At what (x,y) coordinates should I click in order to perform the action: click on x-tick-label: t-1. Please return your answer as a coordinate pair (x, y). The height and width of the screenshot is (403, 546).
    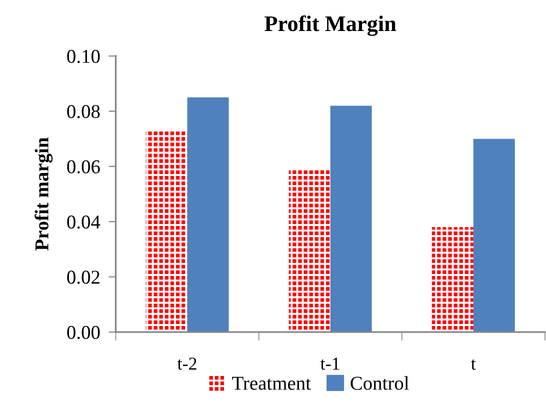
    Looking at the image, I should click on (330, 364).